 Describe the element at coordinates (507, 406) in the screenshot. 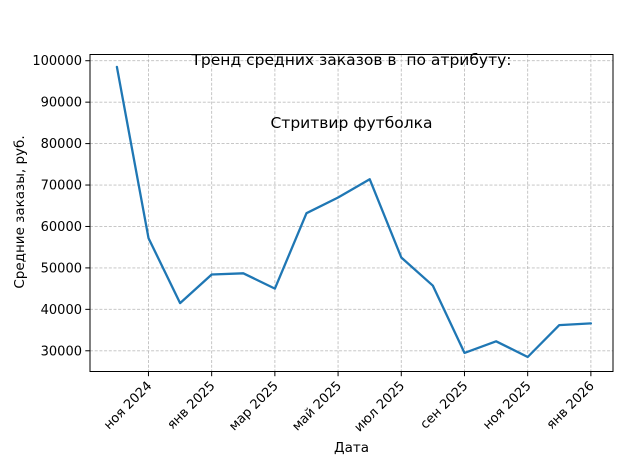

I see `x-tick-label: ноя 2025` at that location.